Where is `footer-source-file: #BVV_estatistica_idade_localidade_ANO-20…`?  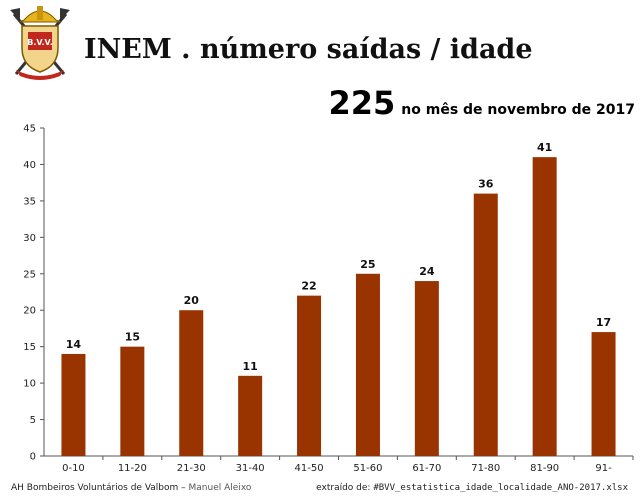 footer-source-file: #BVV_estatistica_idade_localidade_ANO-20… is located at coordinates (500, 488).